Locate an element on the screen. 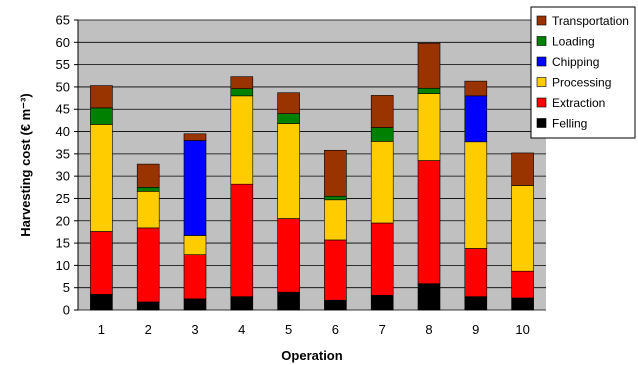 The width and height of the screenshot is (638, 365). legend-swatch-loading is located at coordinates (541, 41).